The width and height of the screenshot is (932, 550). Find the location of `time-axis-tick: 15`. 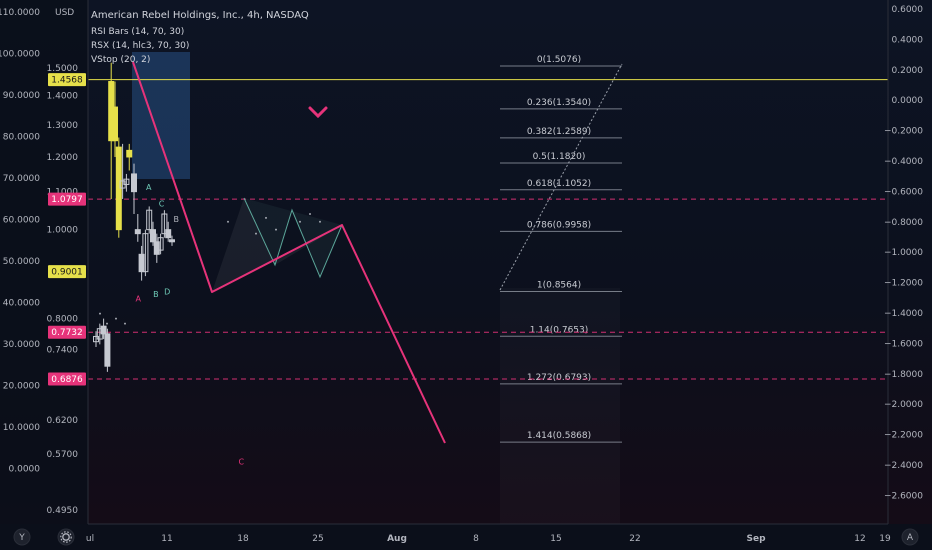

time-axis-tick: 15 is located at coordinates (555, 539).